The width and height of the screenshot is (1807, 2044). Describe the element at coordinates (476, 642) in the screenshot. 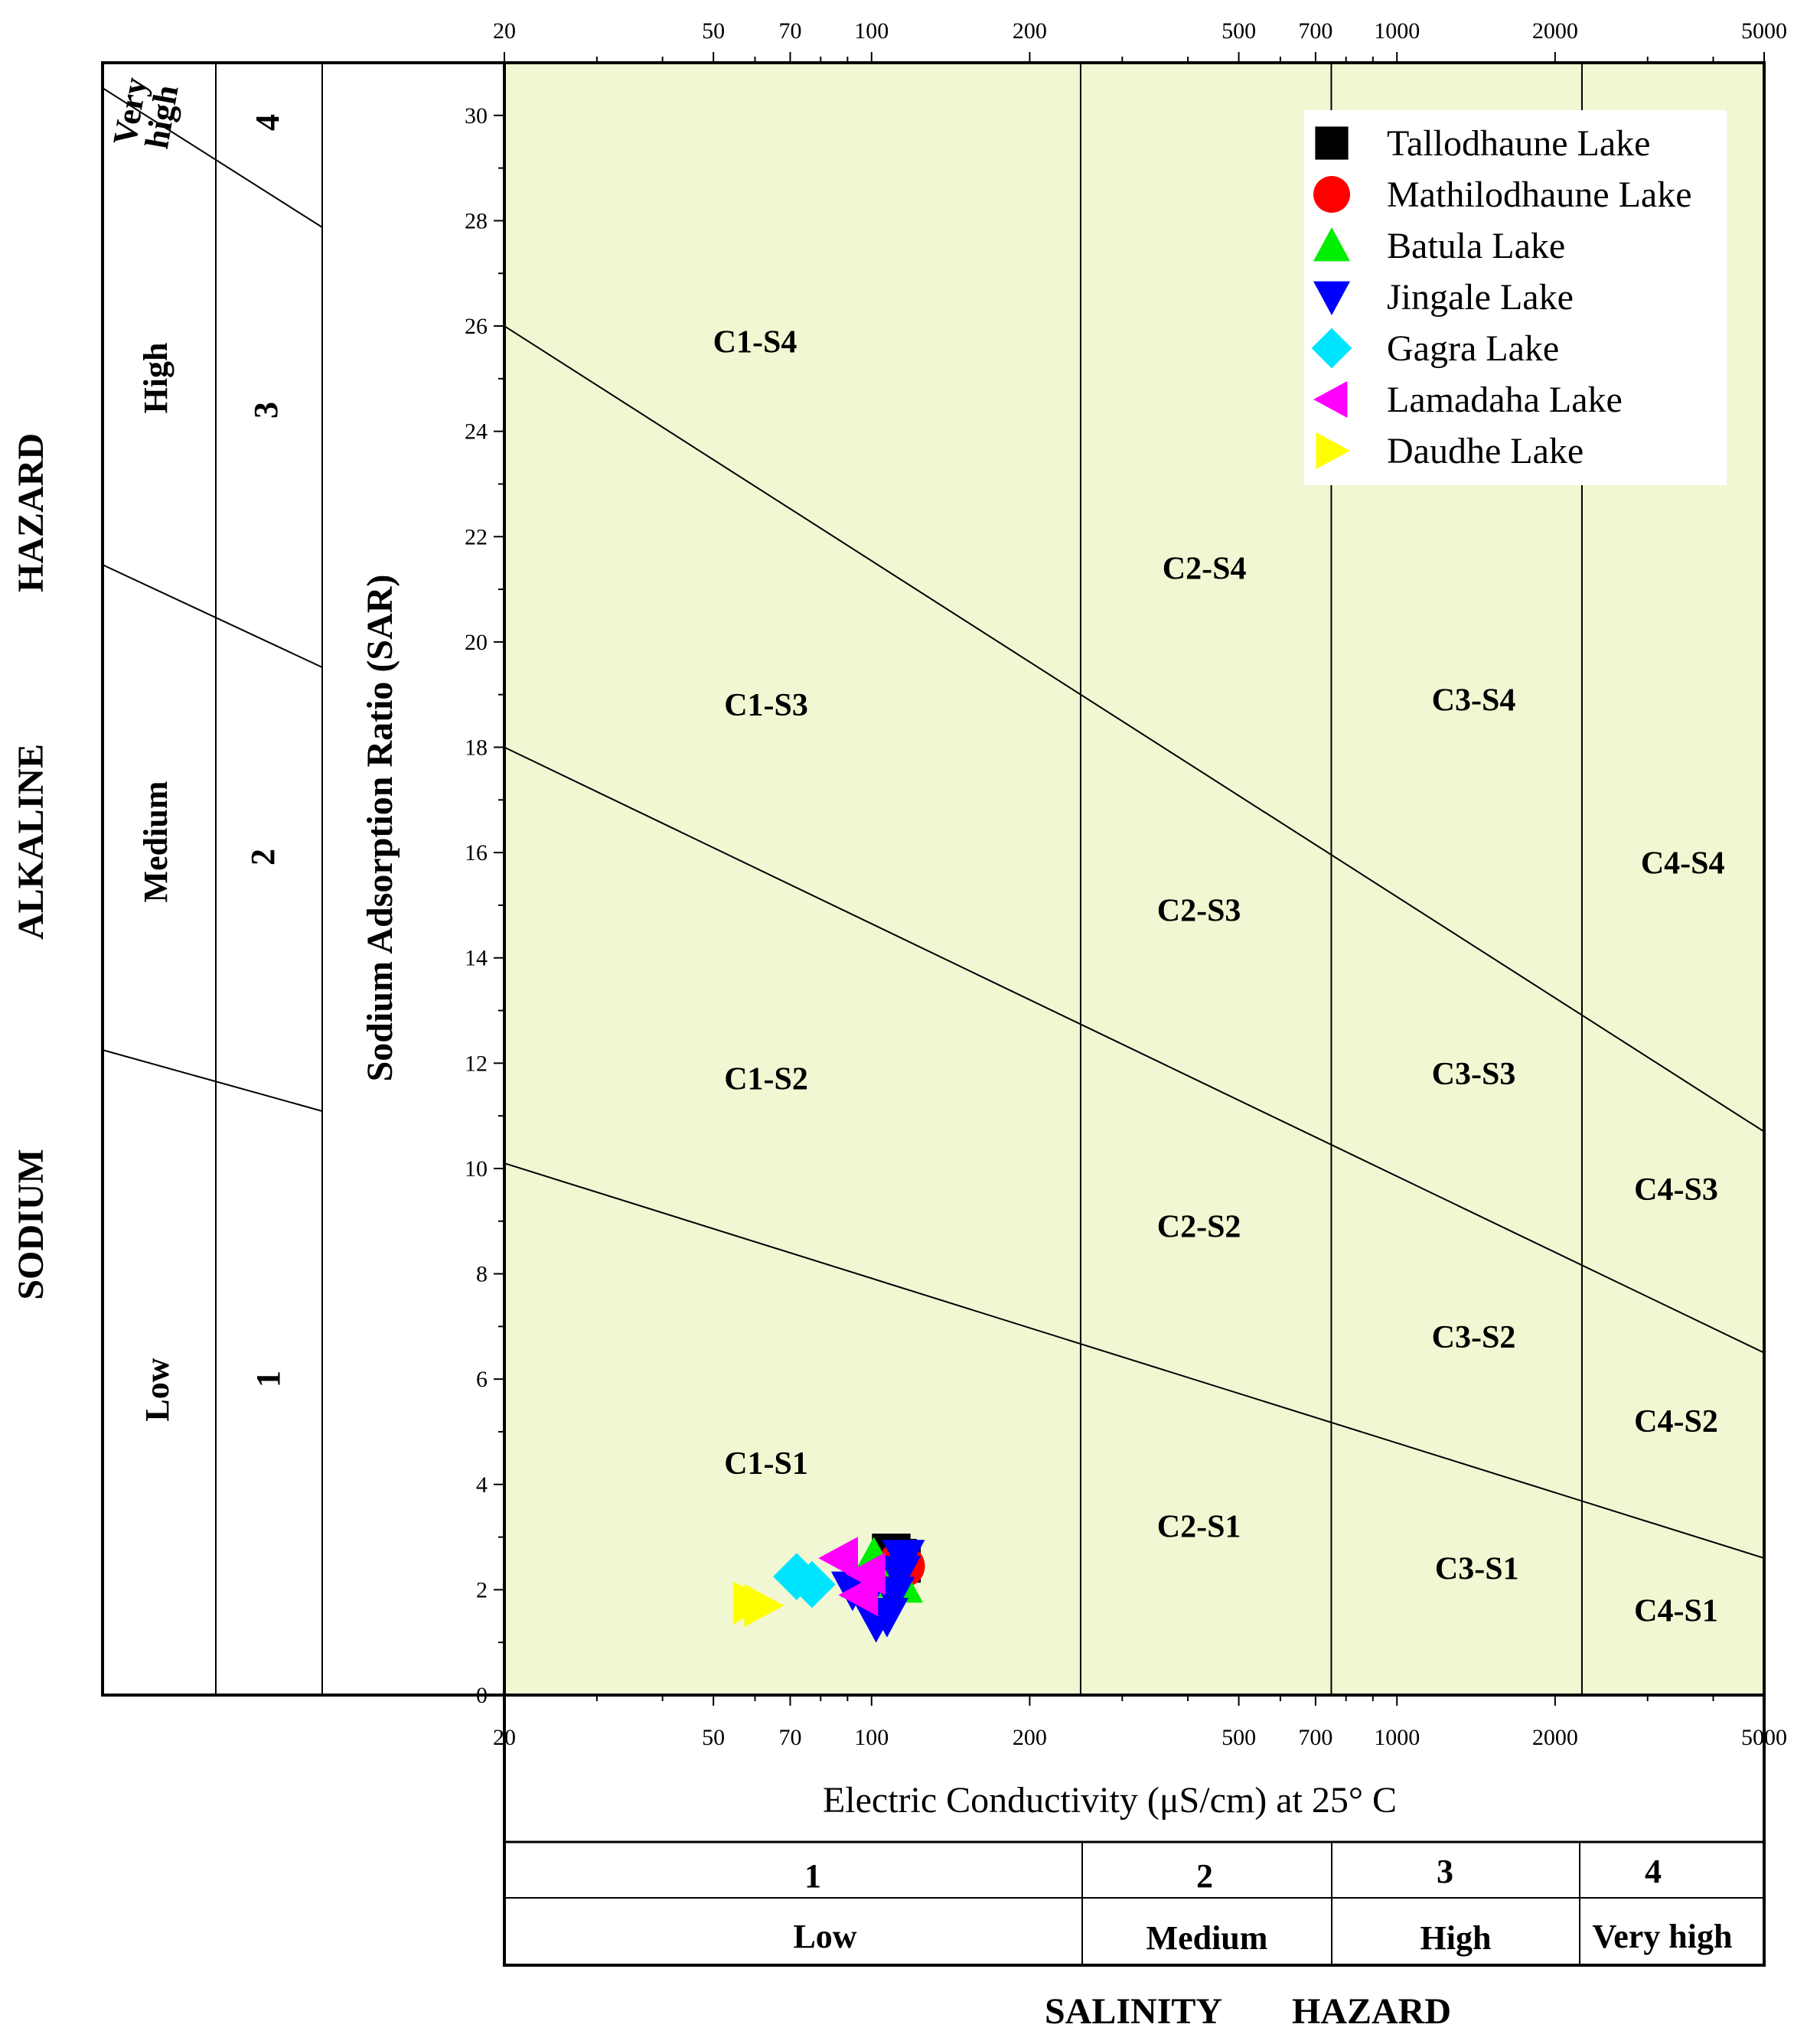

I see `y-tick-label: 20` at that location.